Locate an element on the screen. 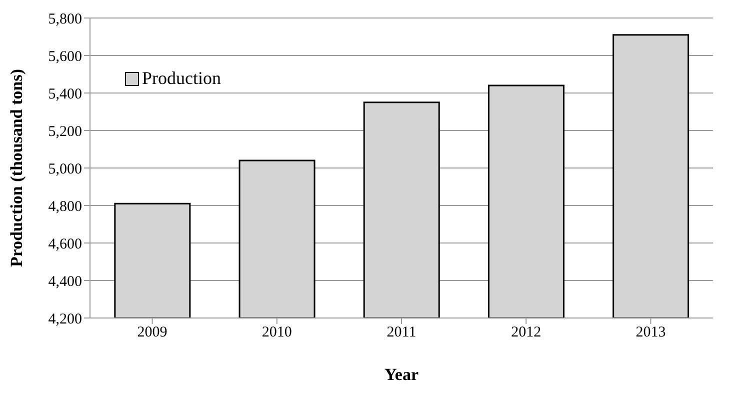 The width and height of the screenshot is (731, 396). y-axis-title: Production (thousand tons) is located at coordinates (16, 168).